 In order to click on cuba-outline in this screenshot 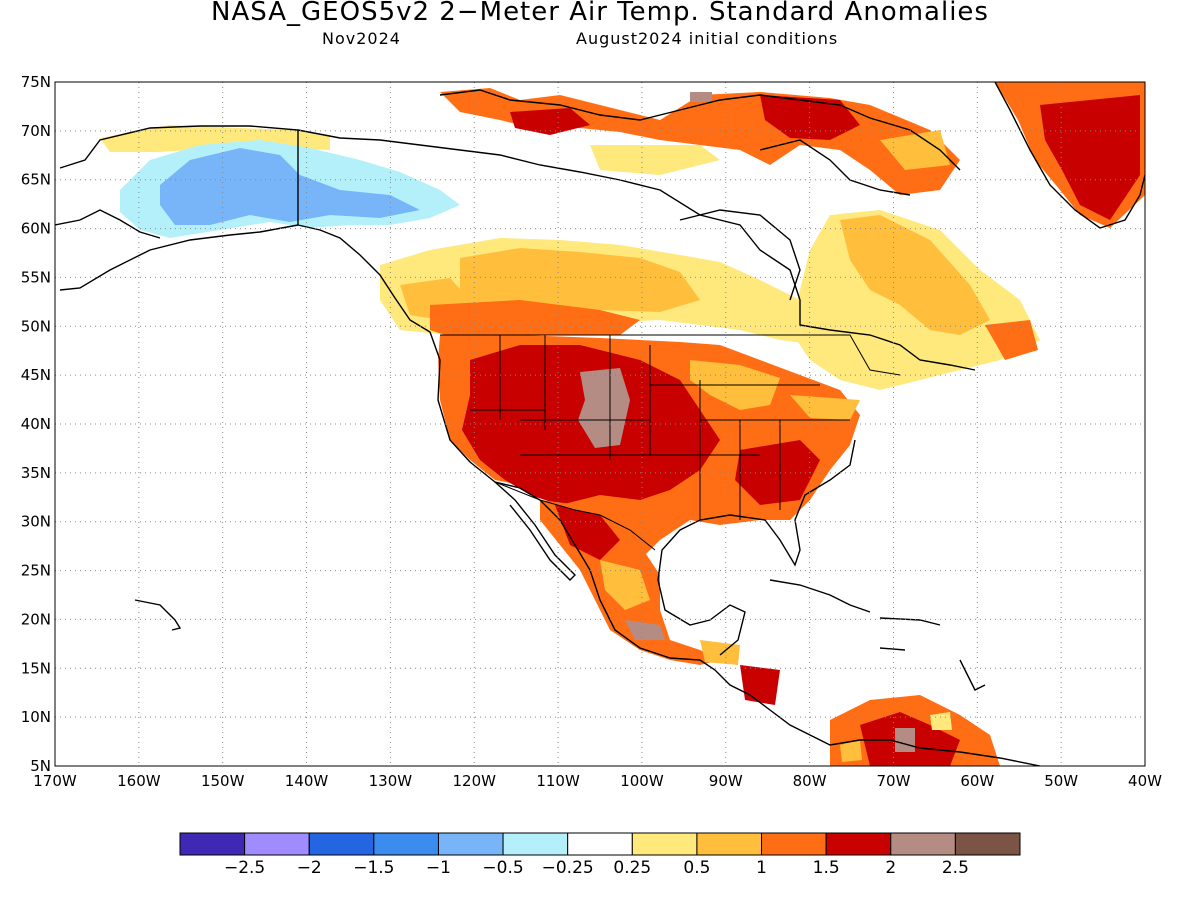, I will do `click(820, 596)`.